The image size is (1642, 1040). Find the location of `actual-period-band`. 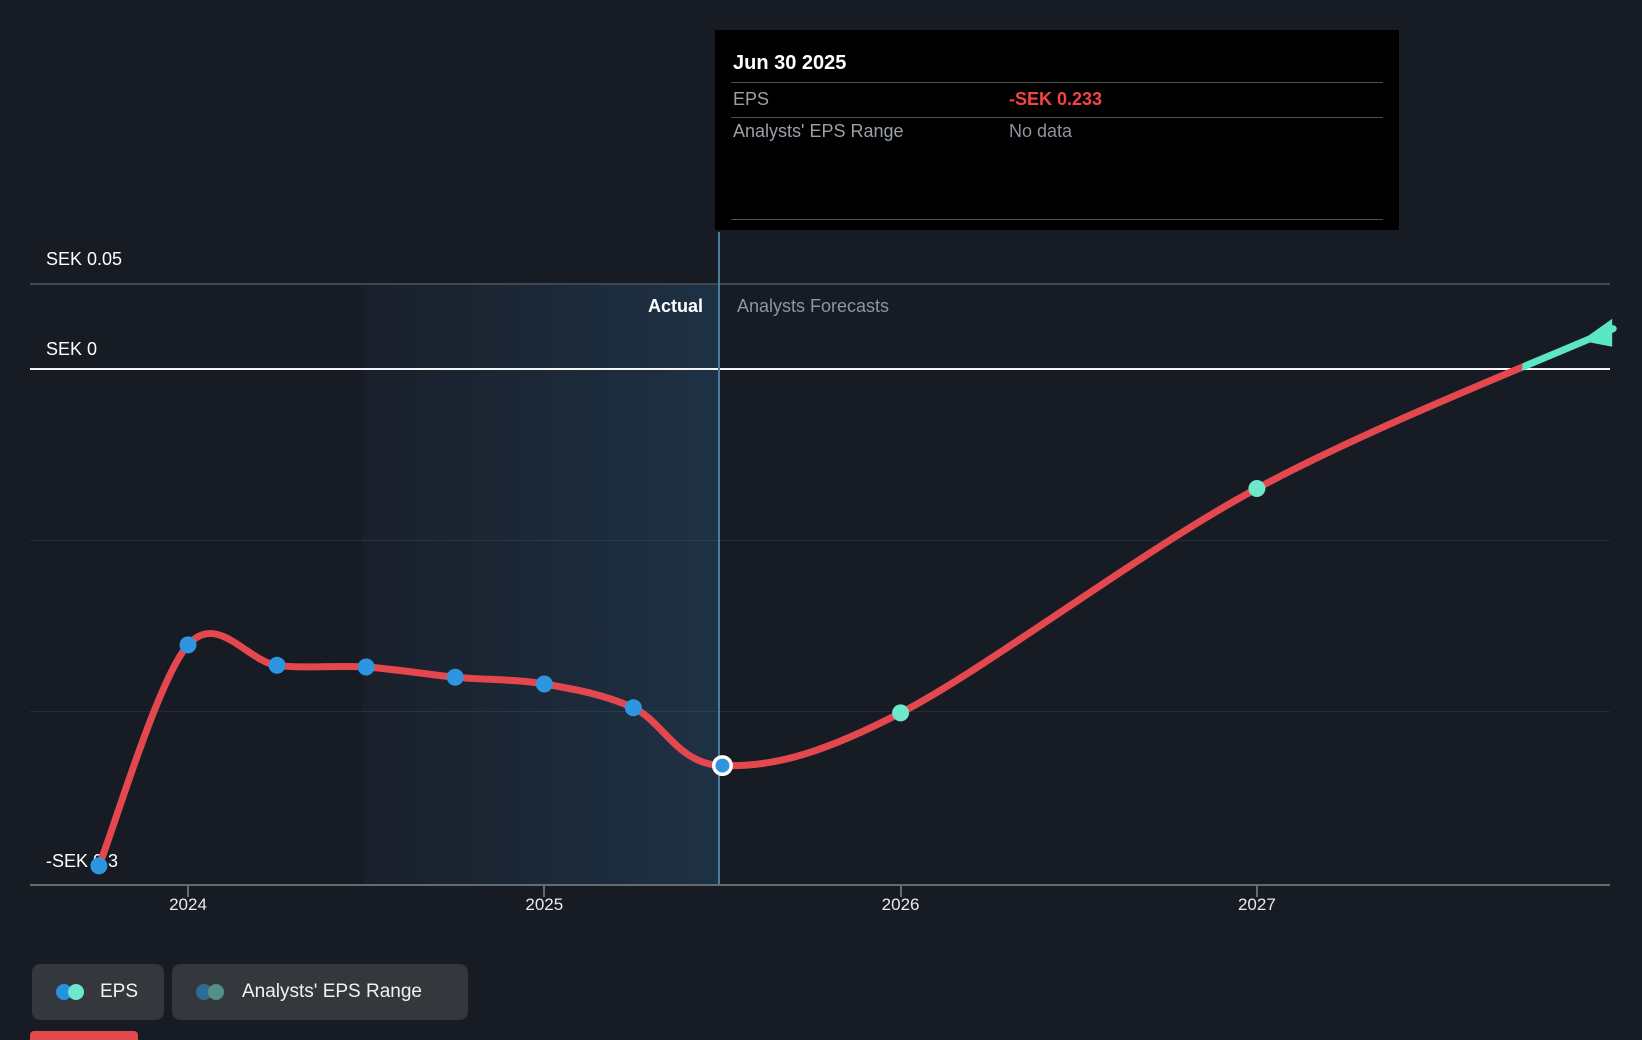

actual-period-band is located at coordinates (541, 584).